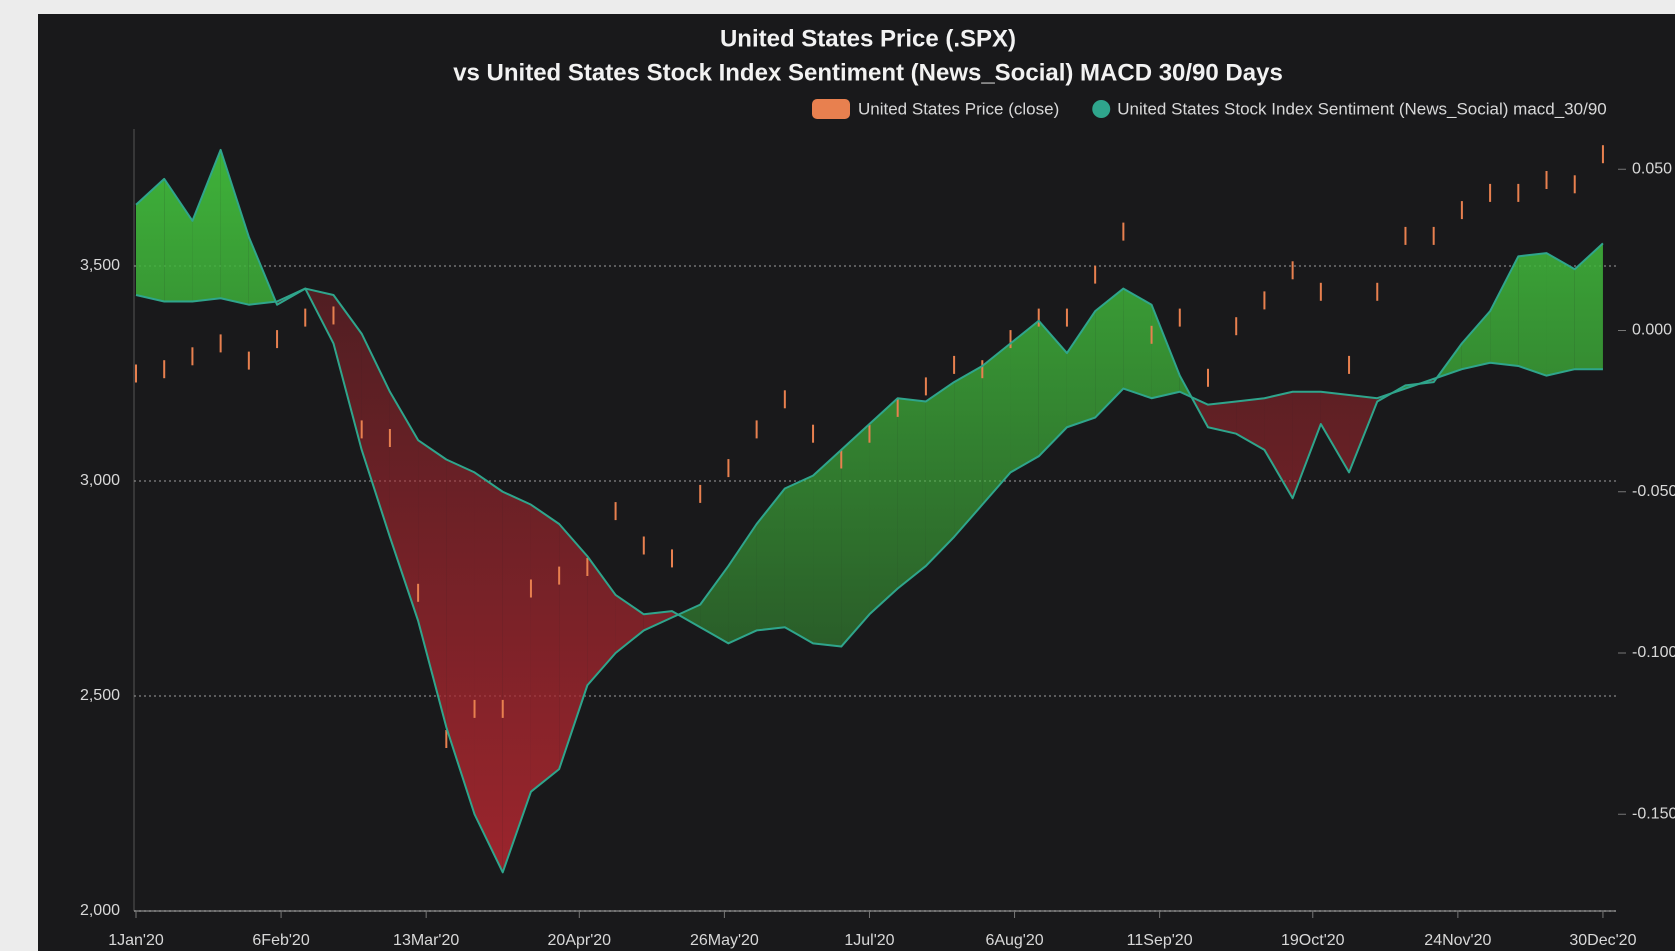 This screenshot has width=1675, height=951. I want to click on x-tick-label: 24Nov'20, so click(1457, 940).